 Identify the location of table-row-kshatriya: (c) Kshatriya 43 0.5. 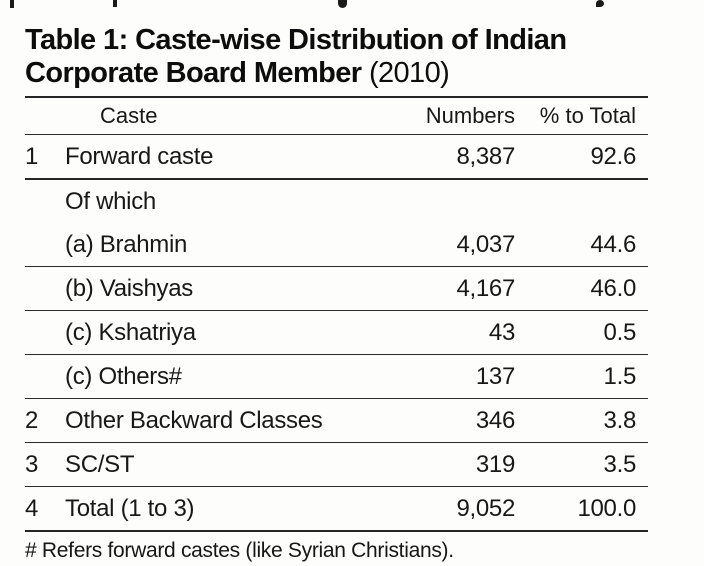
(336, 333).